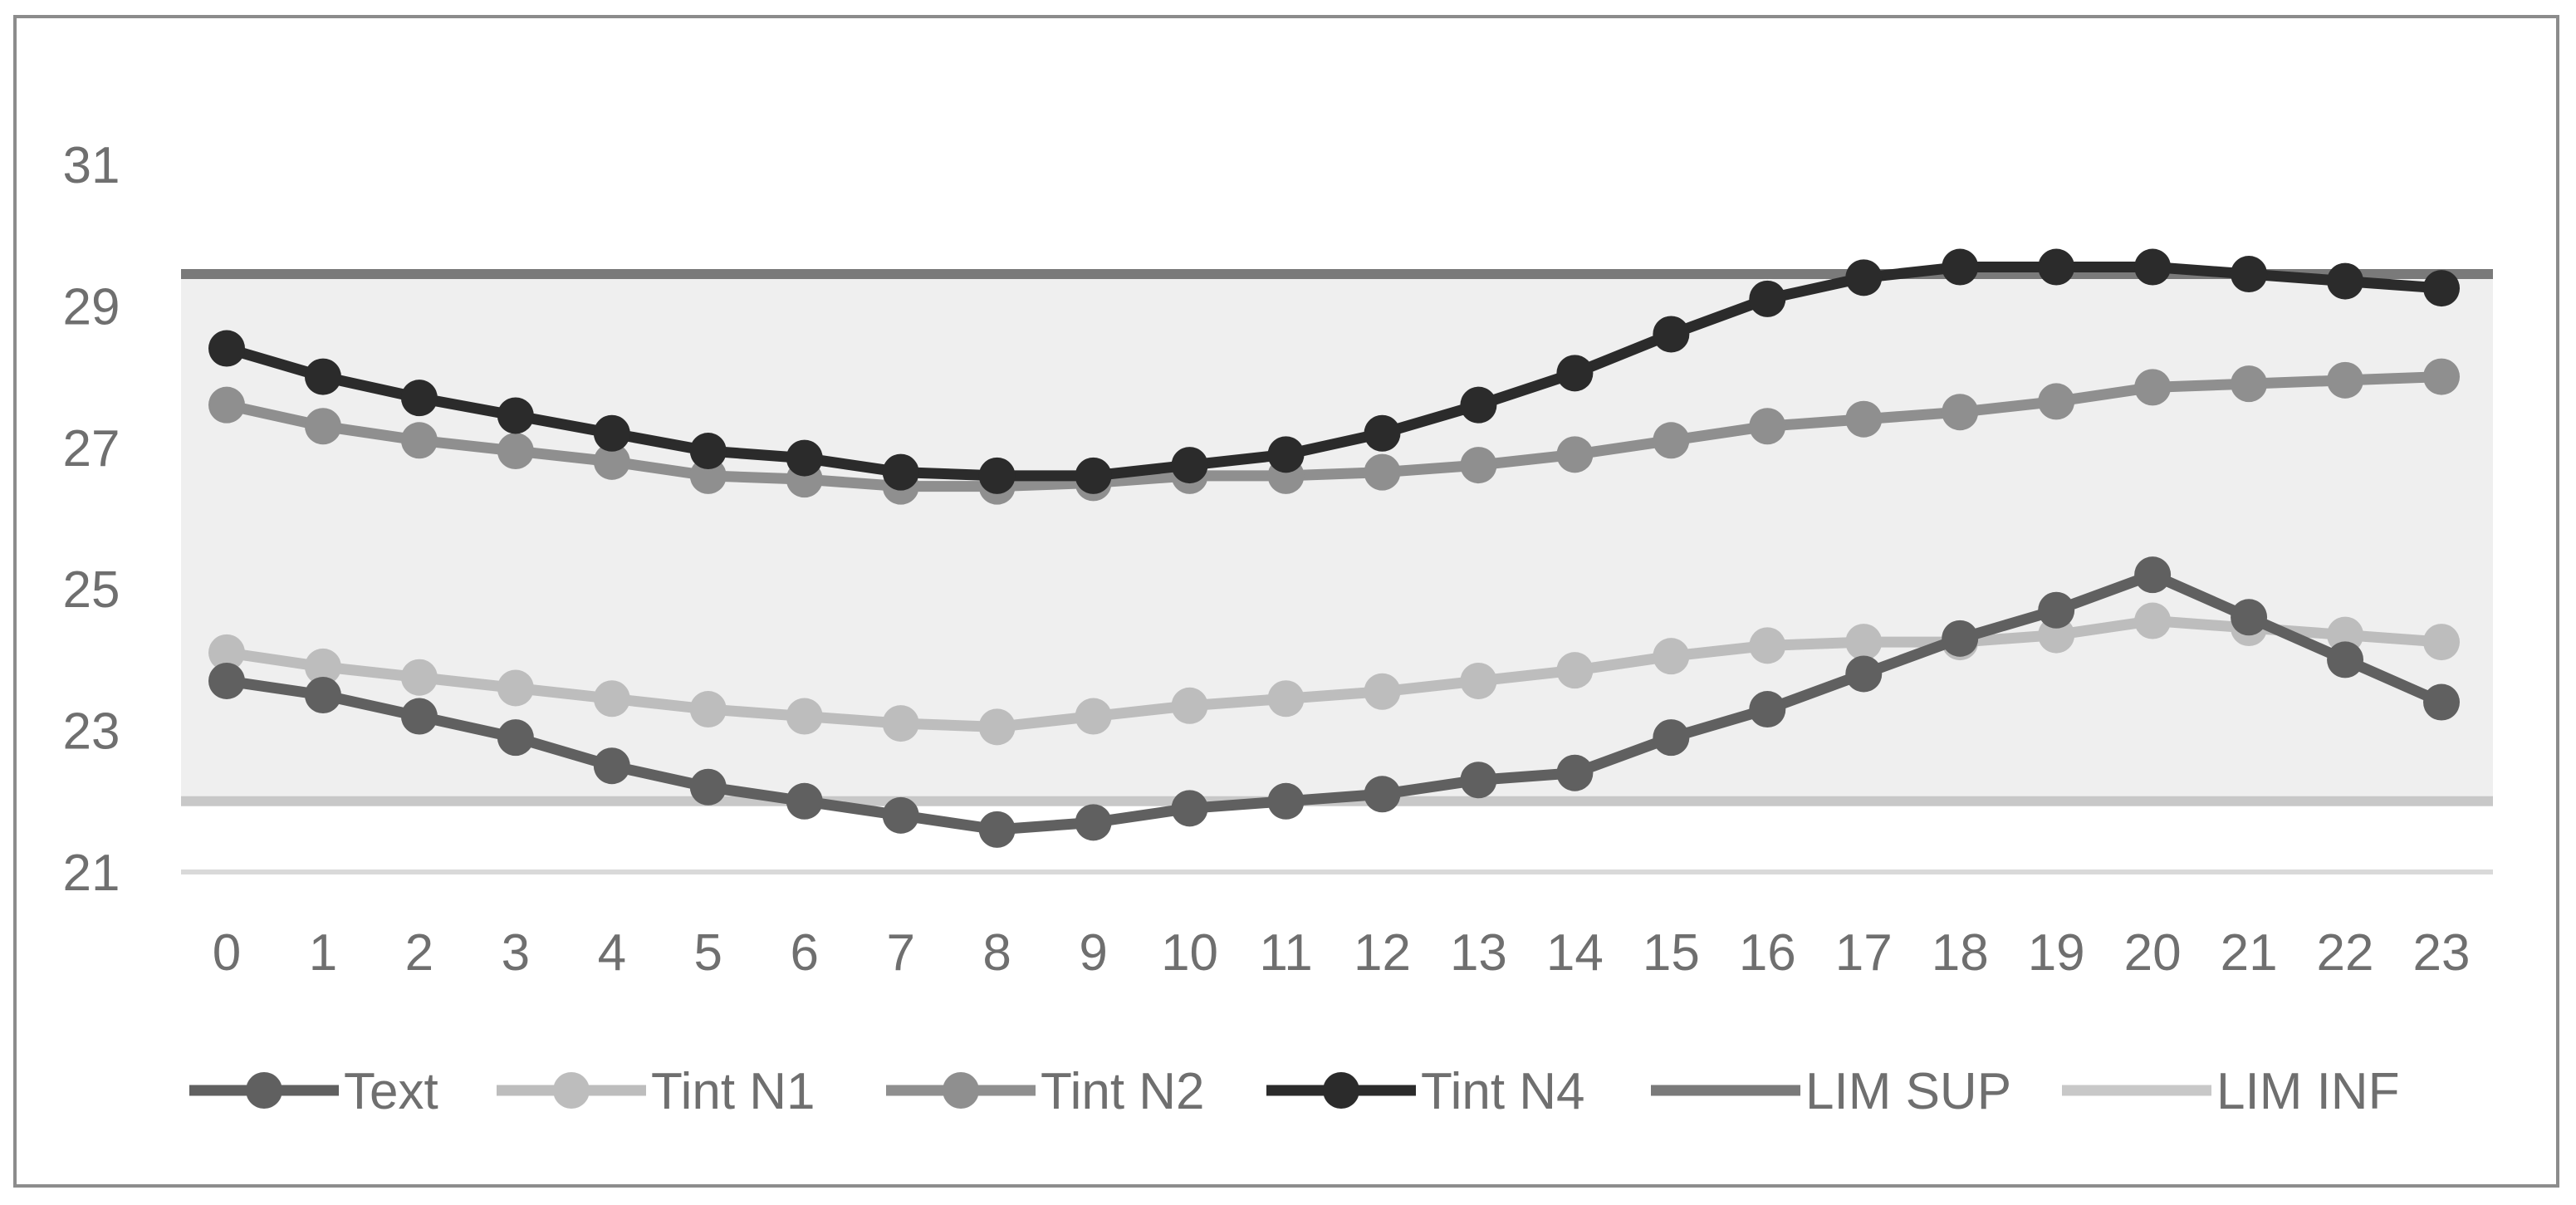 The width and height of the screenshot is (2576, 1205). Describe the element at coordinates (997, 953) in the screenshot. I see `x-tick-label-8: 8` at that location.